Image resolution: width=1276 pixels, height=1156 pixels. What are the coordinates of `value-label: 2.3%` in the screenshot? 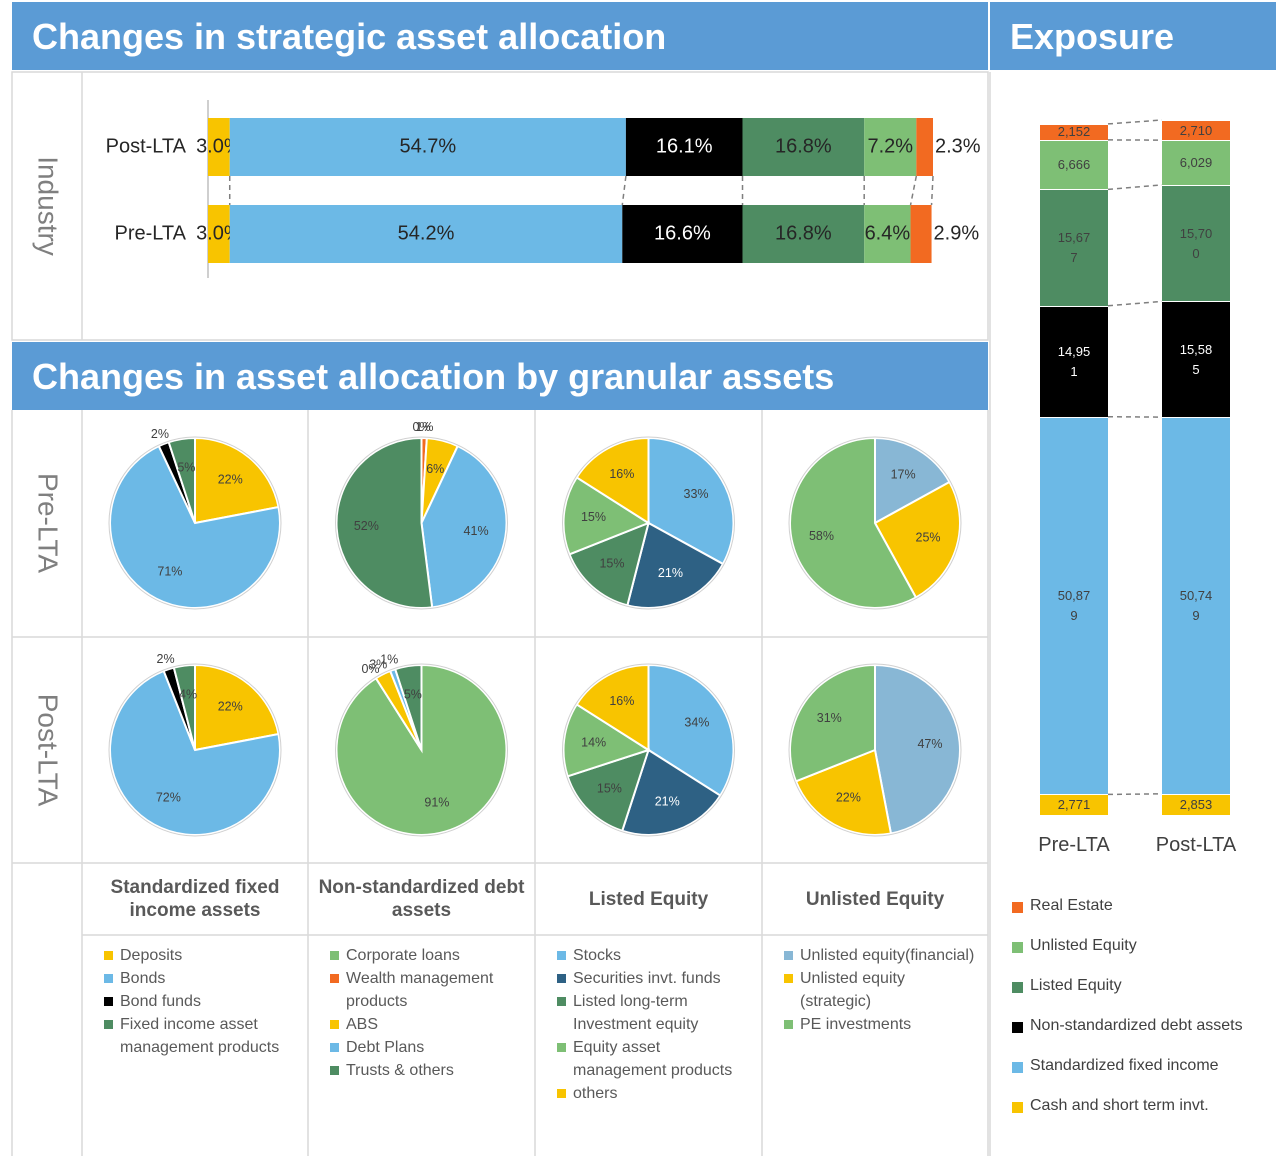 It's located at (958, 146).